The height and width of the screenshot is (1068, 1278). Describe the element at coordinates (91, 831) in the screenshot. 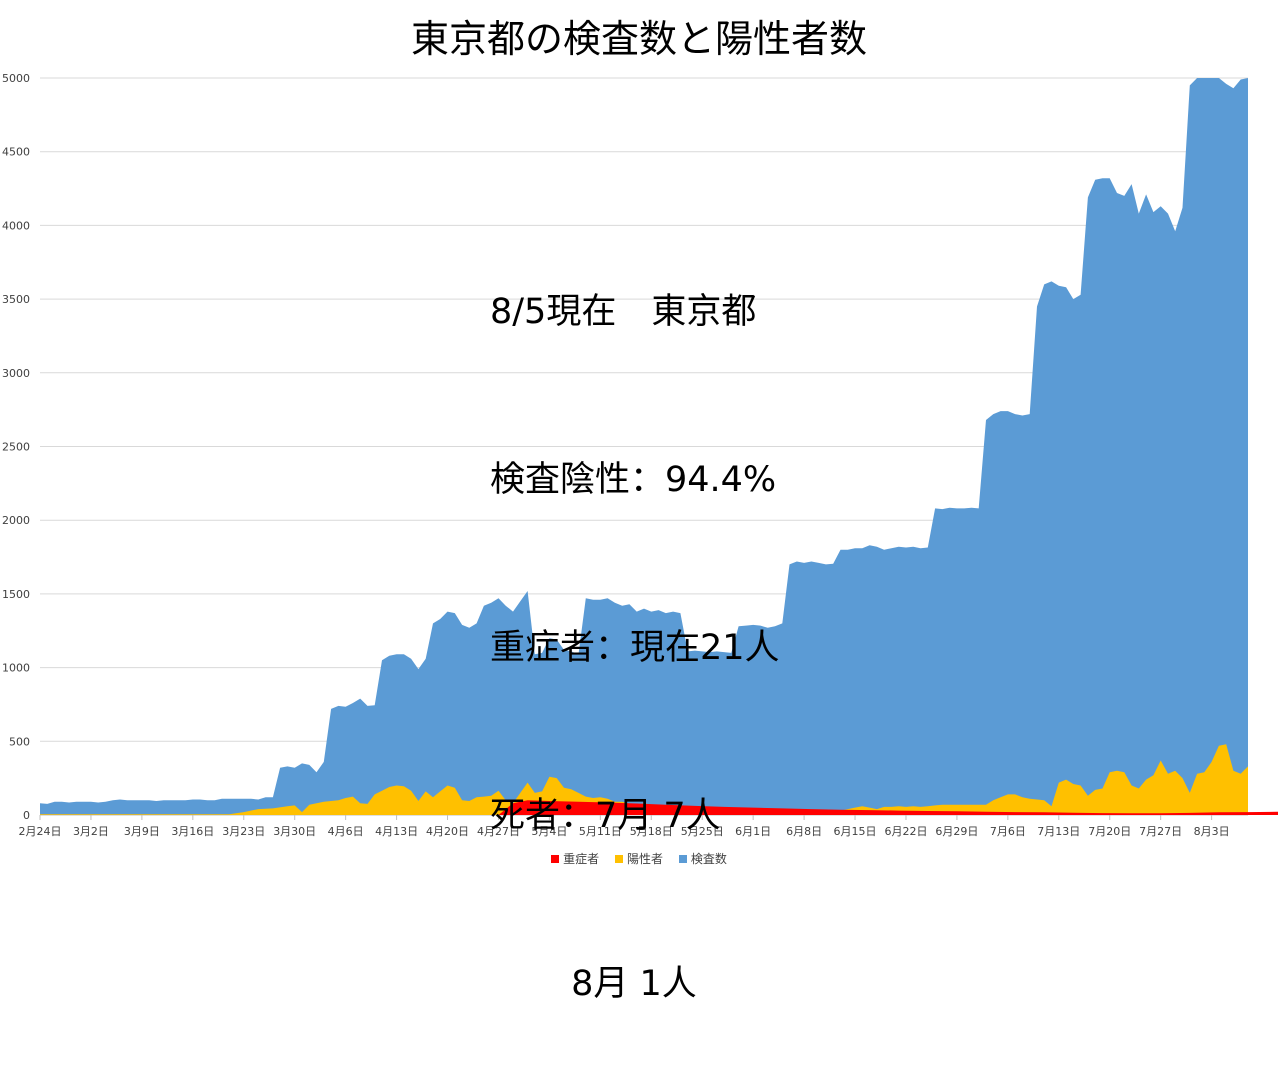

I see `x-tick-label: 3月2日` at that location.